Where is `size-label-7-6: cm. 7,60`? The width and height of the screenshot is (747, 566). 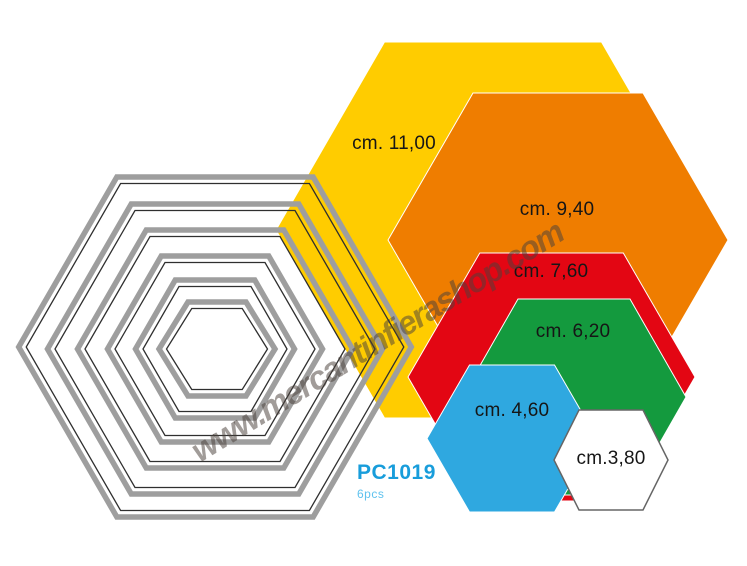 size-label-7-6: cm. 7,60 is located at coordinates (551, 271).